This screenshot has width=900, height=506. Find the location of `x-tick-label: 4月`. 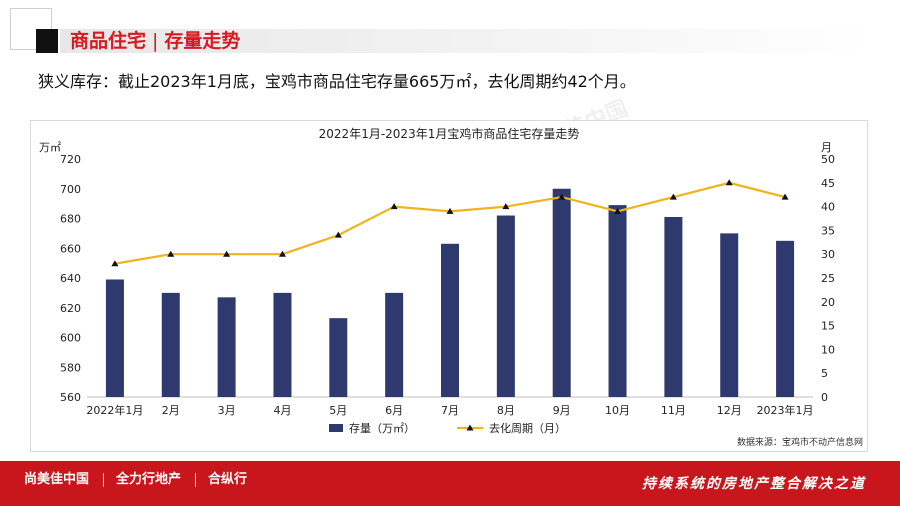

x-tick-label: 4月 is located at coordinates (282, 410).